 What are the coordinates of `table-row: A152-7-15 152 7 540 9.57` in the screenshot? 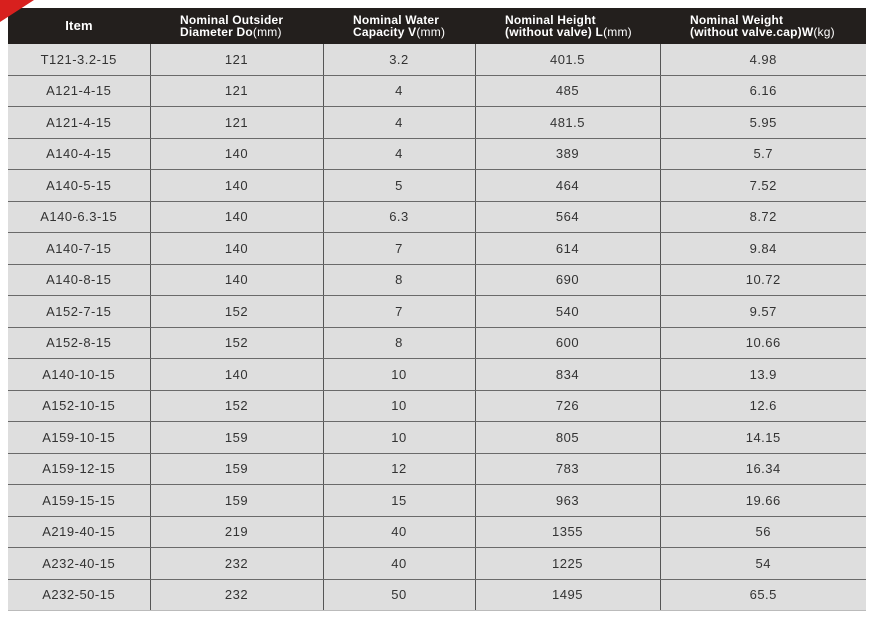 It's located at (437, 311).